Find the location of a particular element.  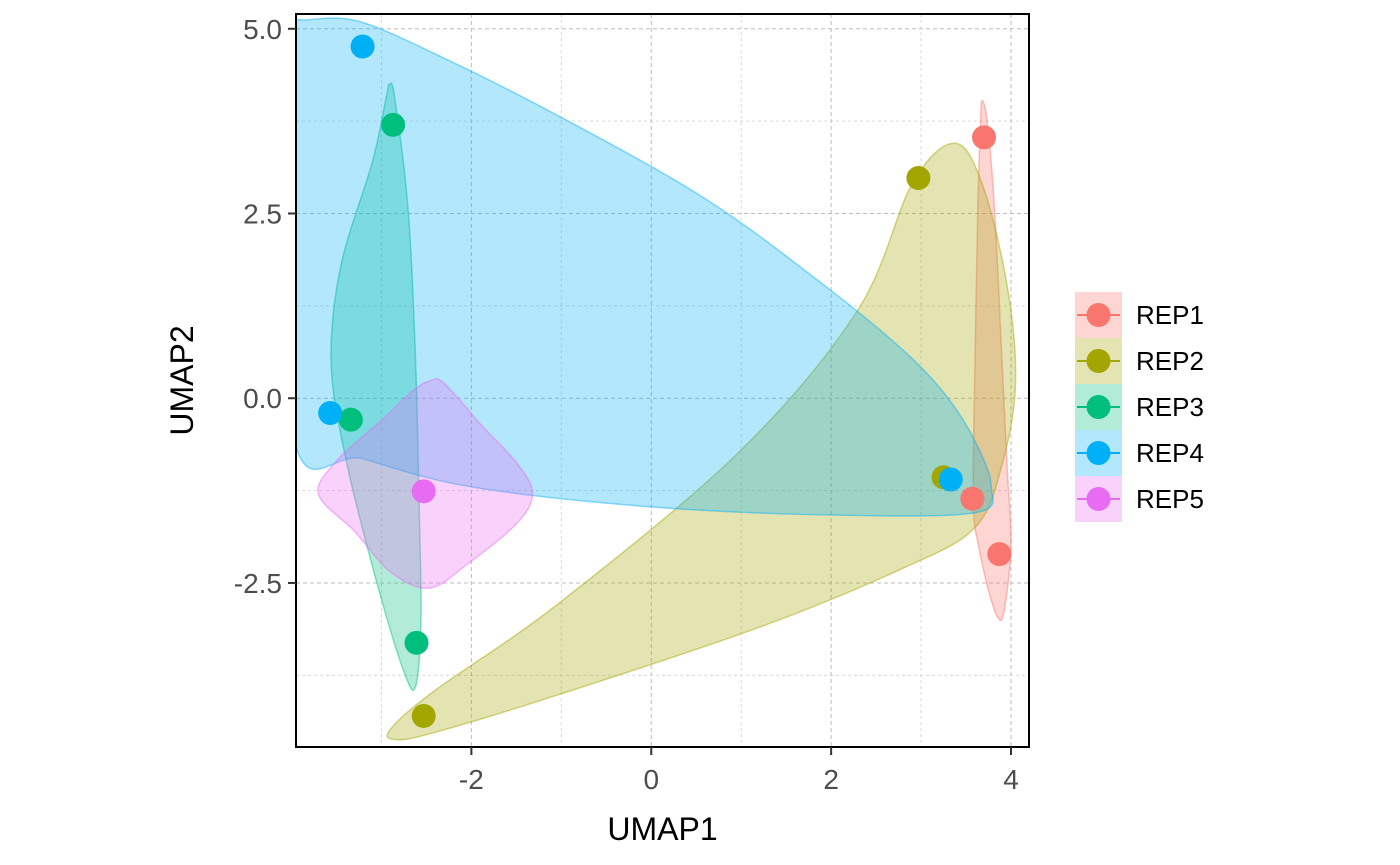

x-tick-label: 0 is located at coordinates (651, 779).